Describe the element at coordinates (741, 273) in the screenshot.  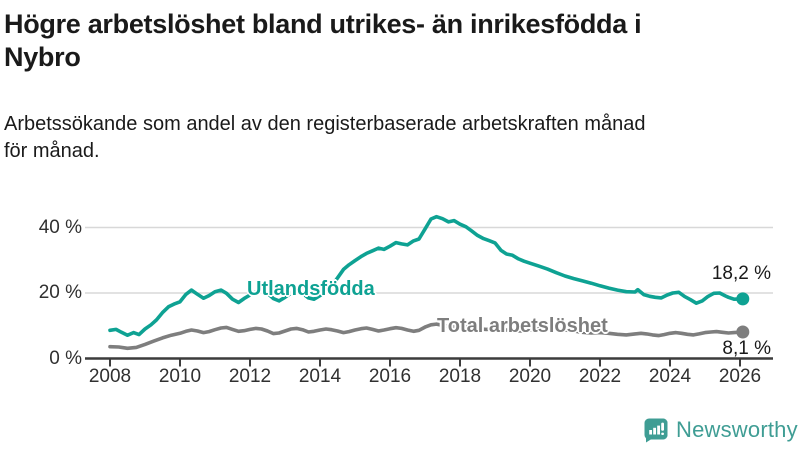
I see `end-value-label-utlandsfodda: 18,2 %` at that location.